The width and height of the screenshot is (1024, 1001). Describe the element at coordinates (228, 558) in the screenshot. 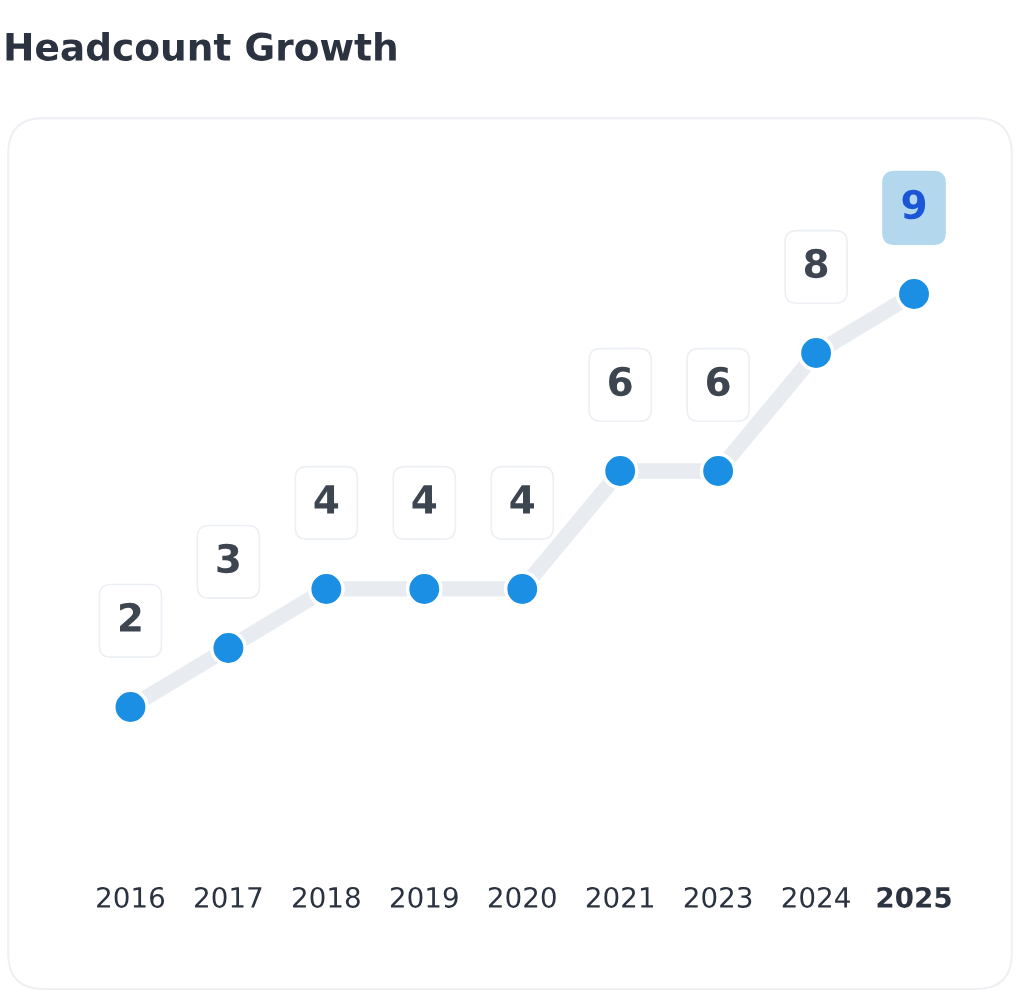

I see `data-label: 3` at that location.